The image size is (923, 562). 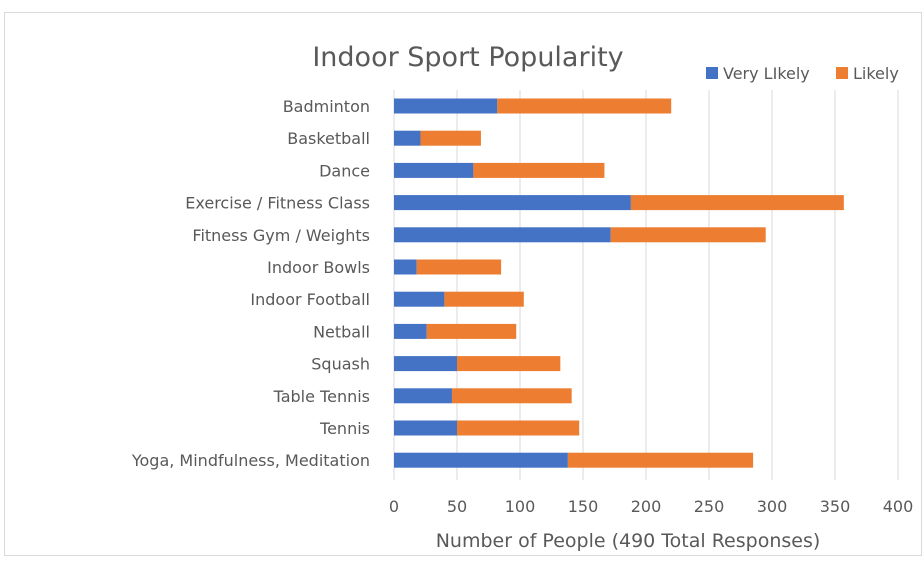 I want to click on x-tick-label: 300, so click(x=772, y=506).